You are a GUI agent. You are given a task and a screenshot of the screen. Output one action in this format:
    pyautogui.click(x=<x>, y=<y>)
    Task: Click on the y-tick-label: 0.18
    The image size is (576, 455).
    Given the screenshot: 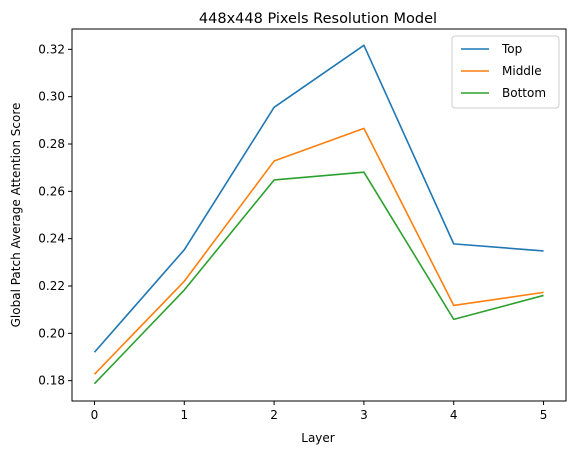 What is the action you would take?
    pyautogui.click(x=51, y=381)
    